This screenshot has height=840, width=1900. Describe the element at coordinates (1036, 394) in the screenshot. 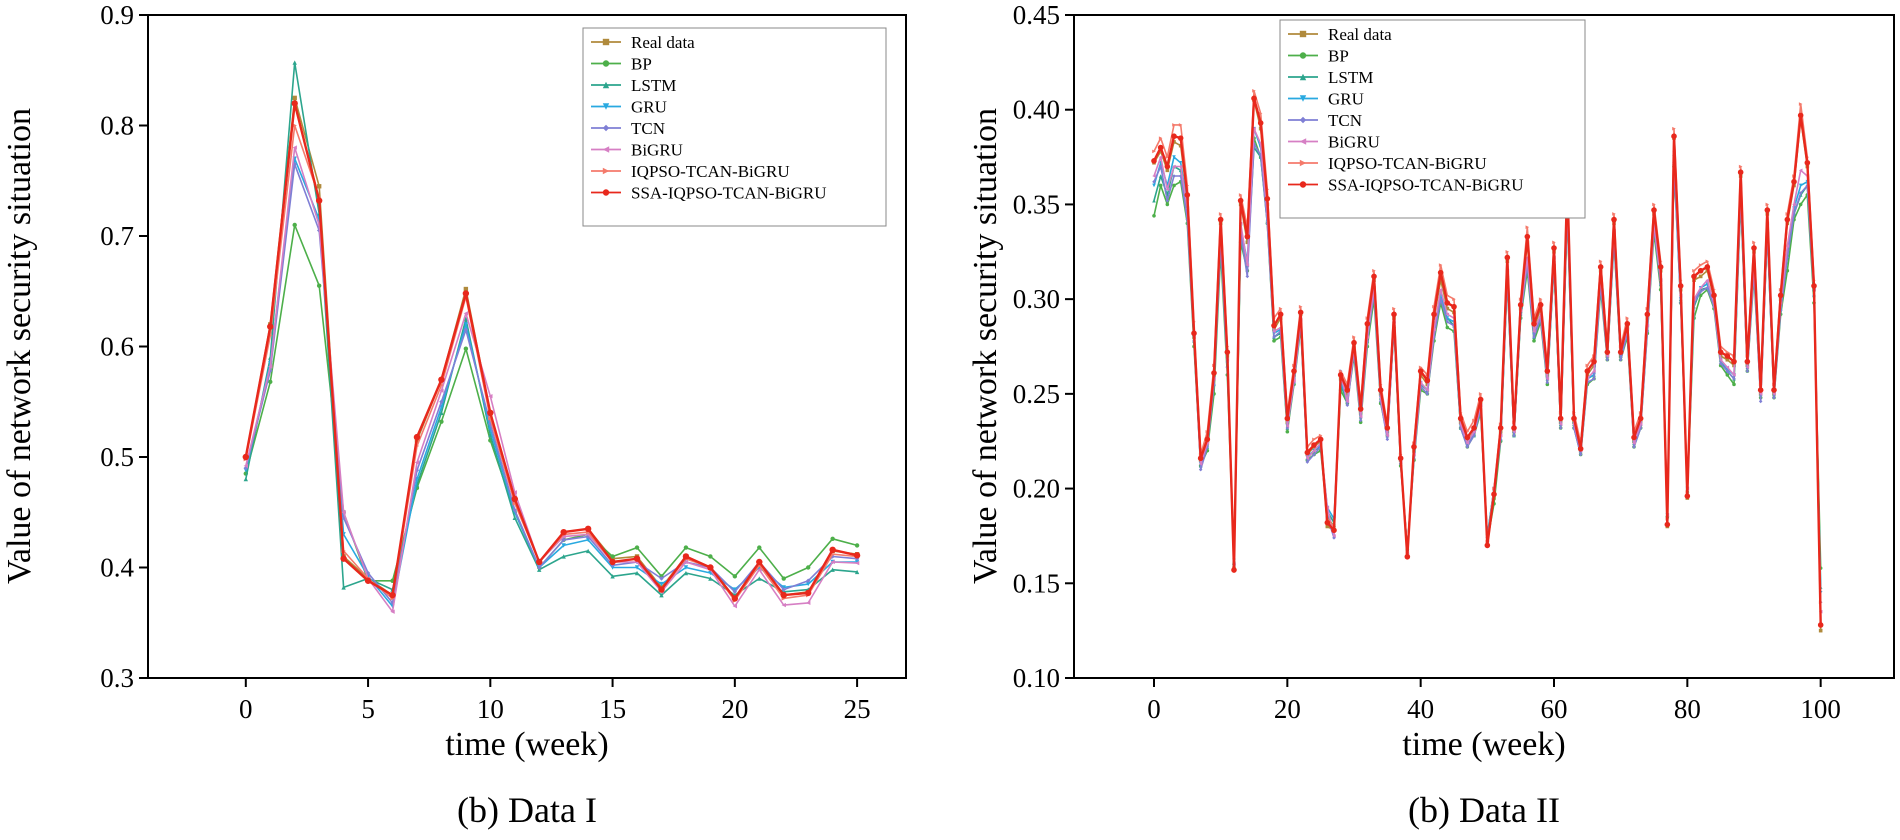

I see `y-tick-label: 0.25` at that location.